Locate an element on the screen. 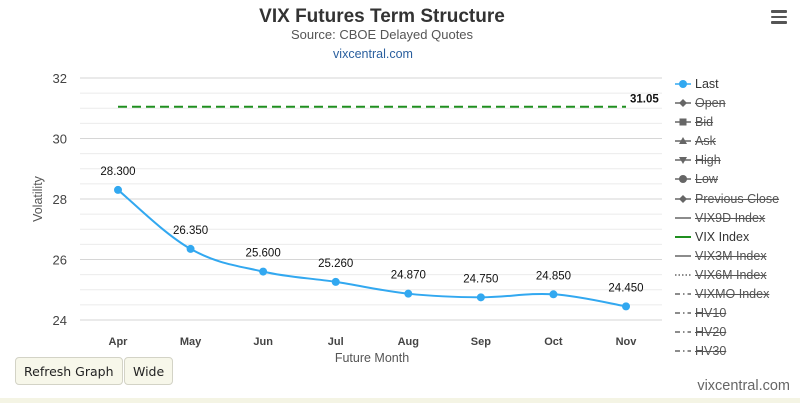  y-axis-label: Volatility is located at coordinates (38, 198).